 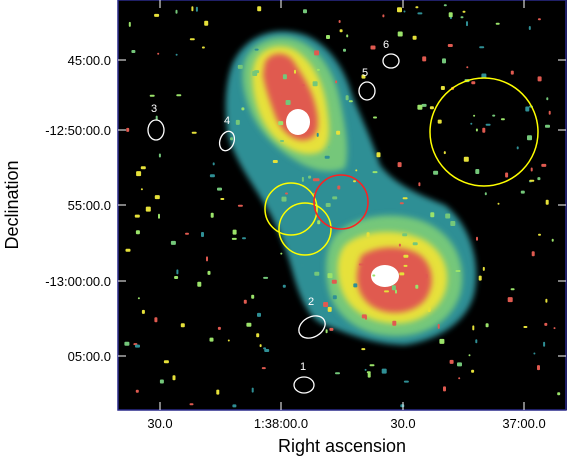 What do you see at coordinates (305, 229) in the screenshot?
I see `yellow-circle-lower` at bounding box center [305, 229].